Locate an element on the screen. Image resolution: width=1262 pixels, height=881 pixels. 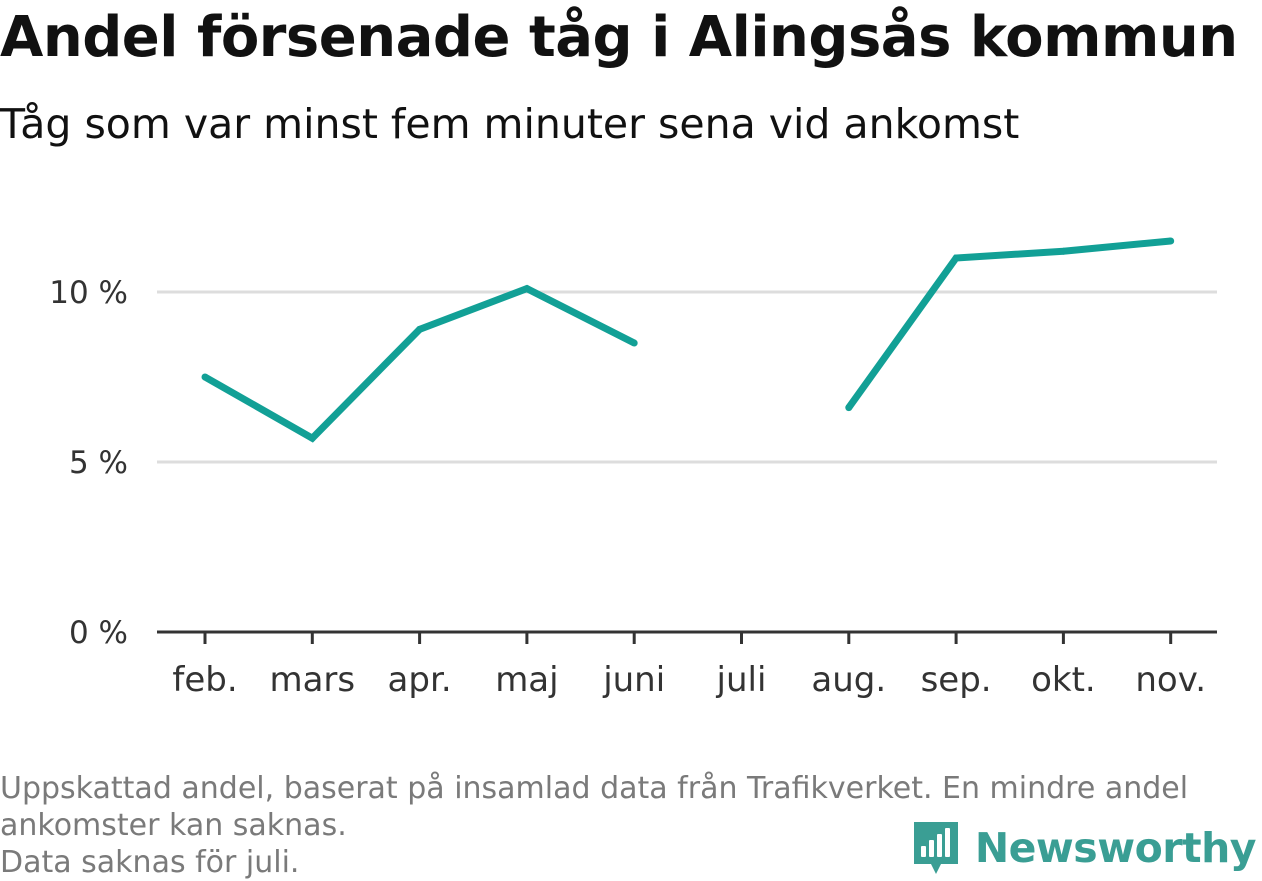
x-tick-label: juli is located at coordinates (741, 680).